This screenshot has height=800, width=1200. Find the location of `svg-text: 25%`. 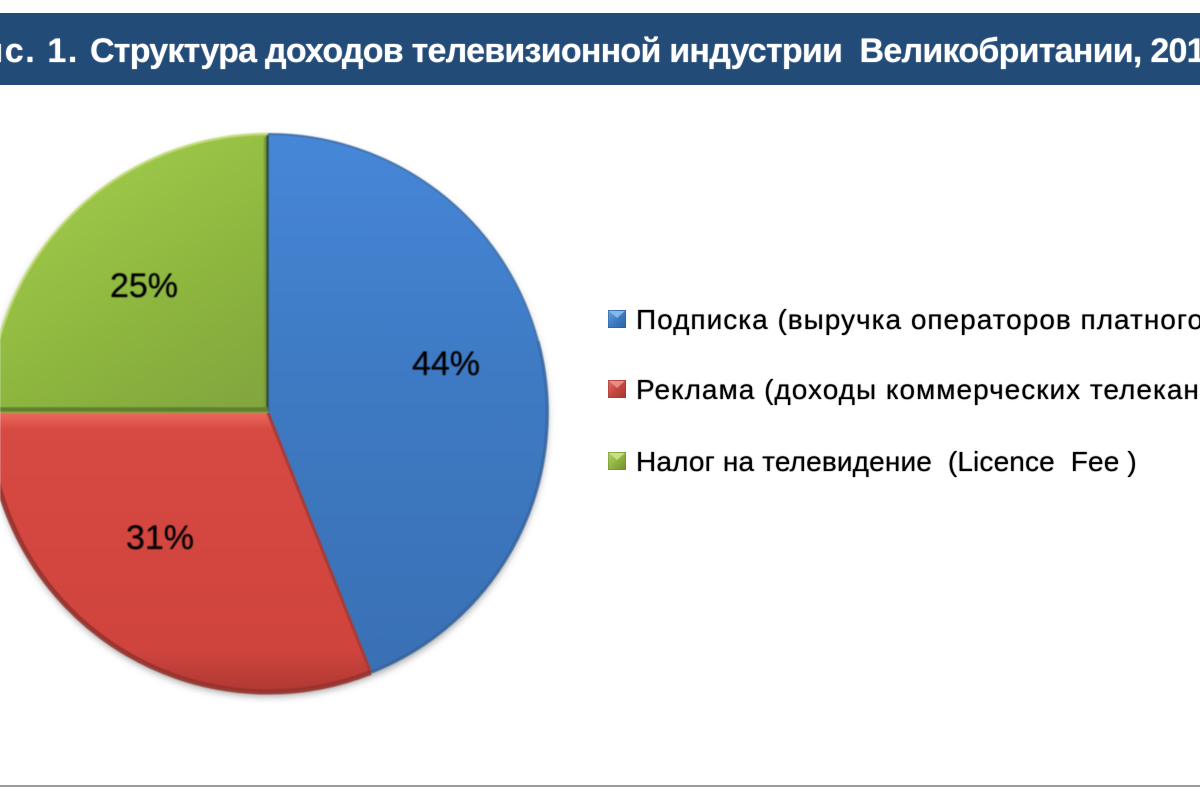

svg-text: 25% is located at coordinates (144, 286).